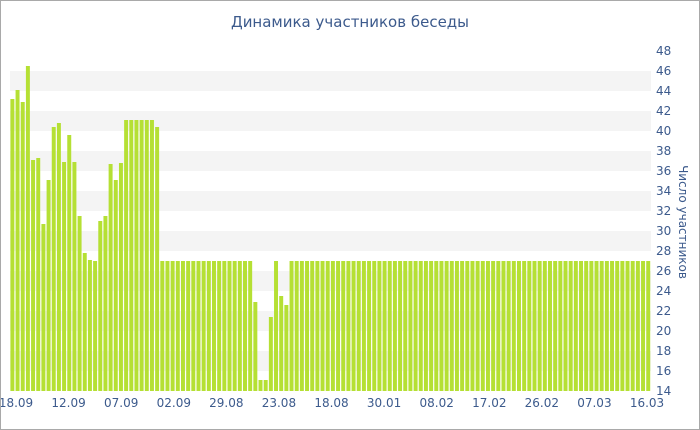 The image size is (700, 430). What do you see at coordinates (663, 231) in the screenshot?
I see `y-tick-label: 30` at bounding box center [663, 231].